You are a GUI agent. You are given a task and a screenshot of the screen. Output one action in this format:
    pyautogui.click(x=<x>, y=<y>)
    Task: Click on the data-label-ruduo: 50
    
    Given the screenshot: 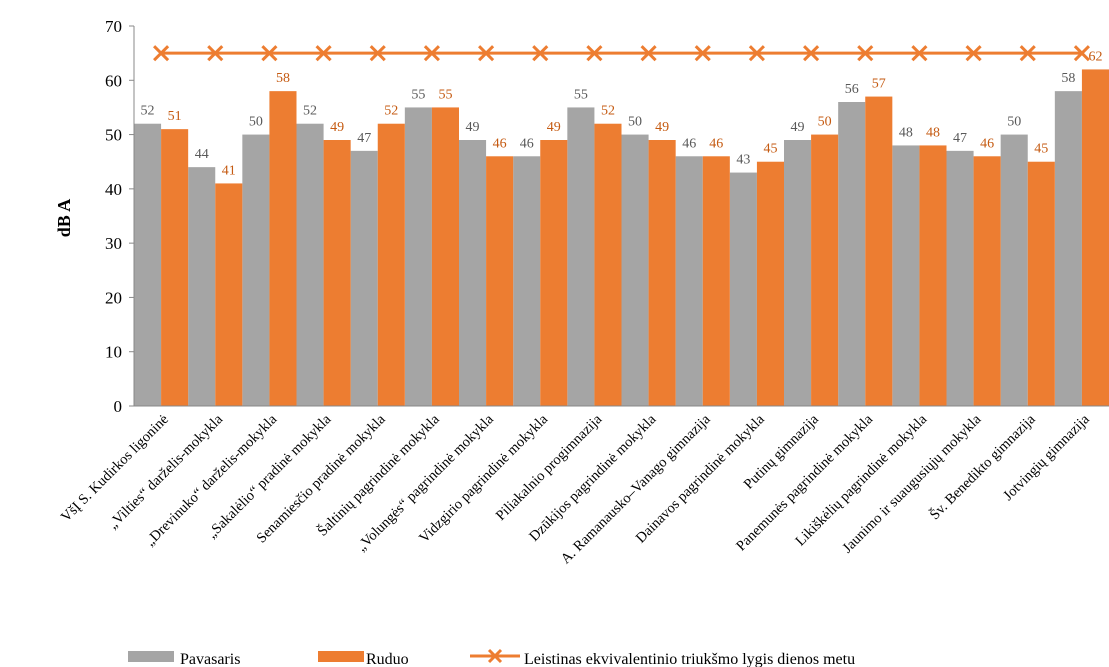 What is the action you would take?
    pyautogui.click(x=825, y=122)
    